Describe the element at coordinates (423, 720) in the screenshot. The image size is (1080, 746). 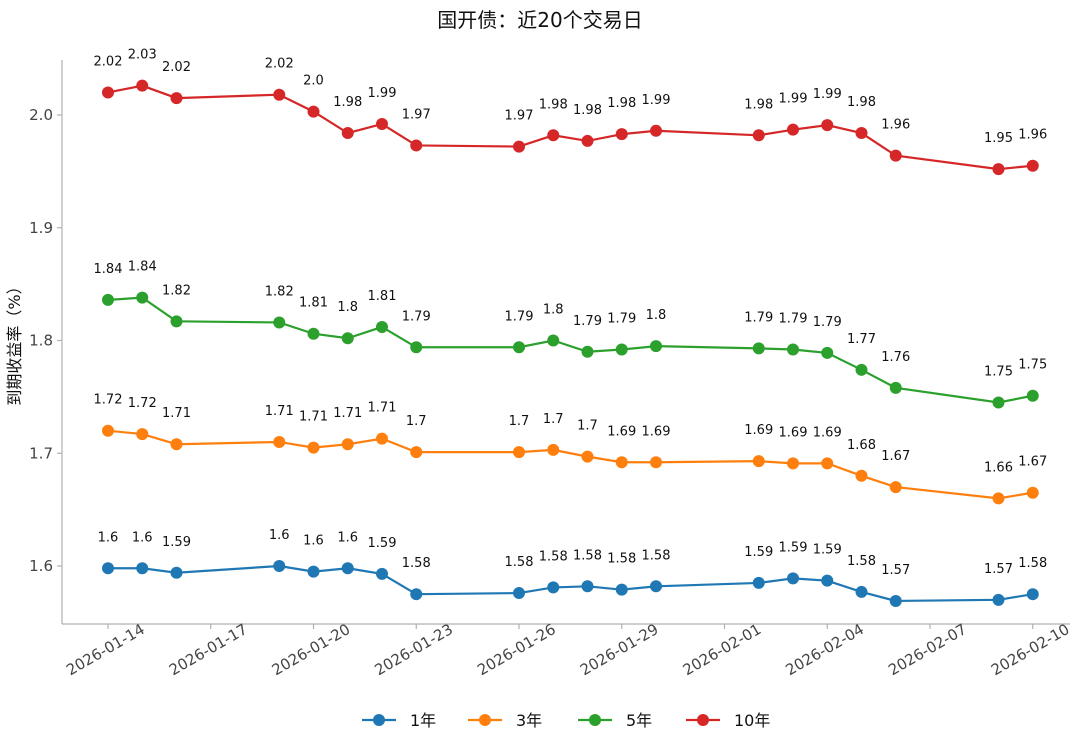
I see `legend-label: 1年` at that location.